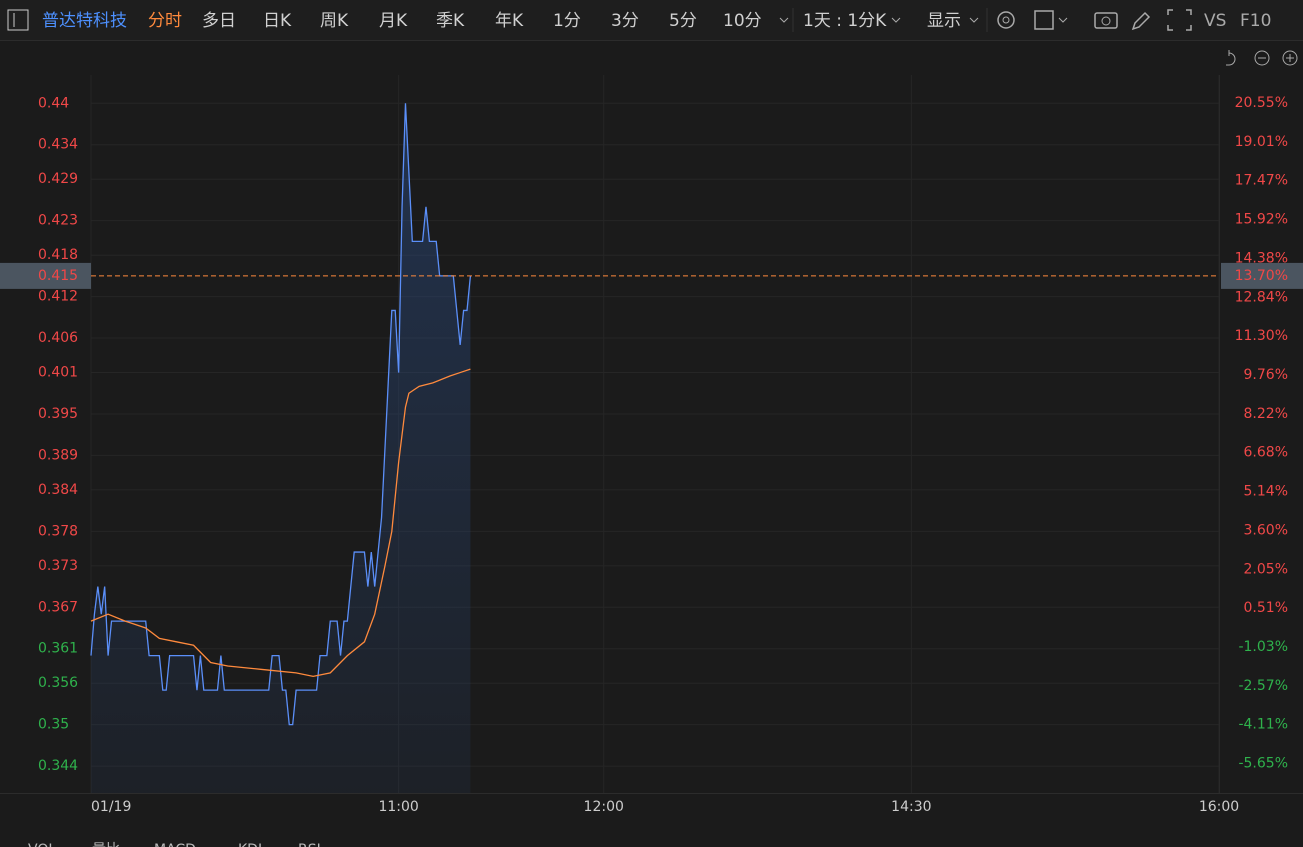 The image size is (1303, 847). What do you see at coordinates (219, 21) in the screenshot?
I see `period-tab: 多日` at bounding box center [219, 21].